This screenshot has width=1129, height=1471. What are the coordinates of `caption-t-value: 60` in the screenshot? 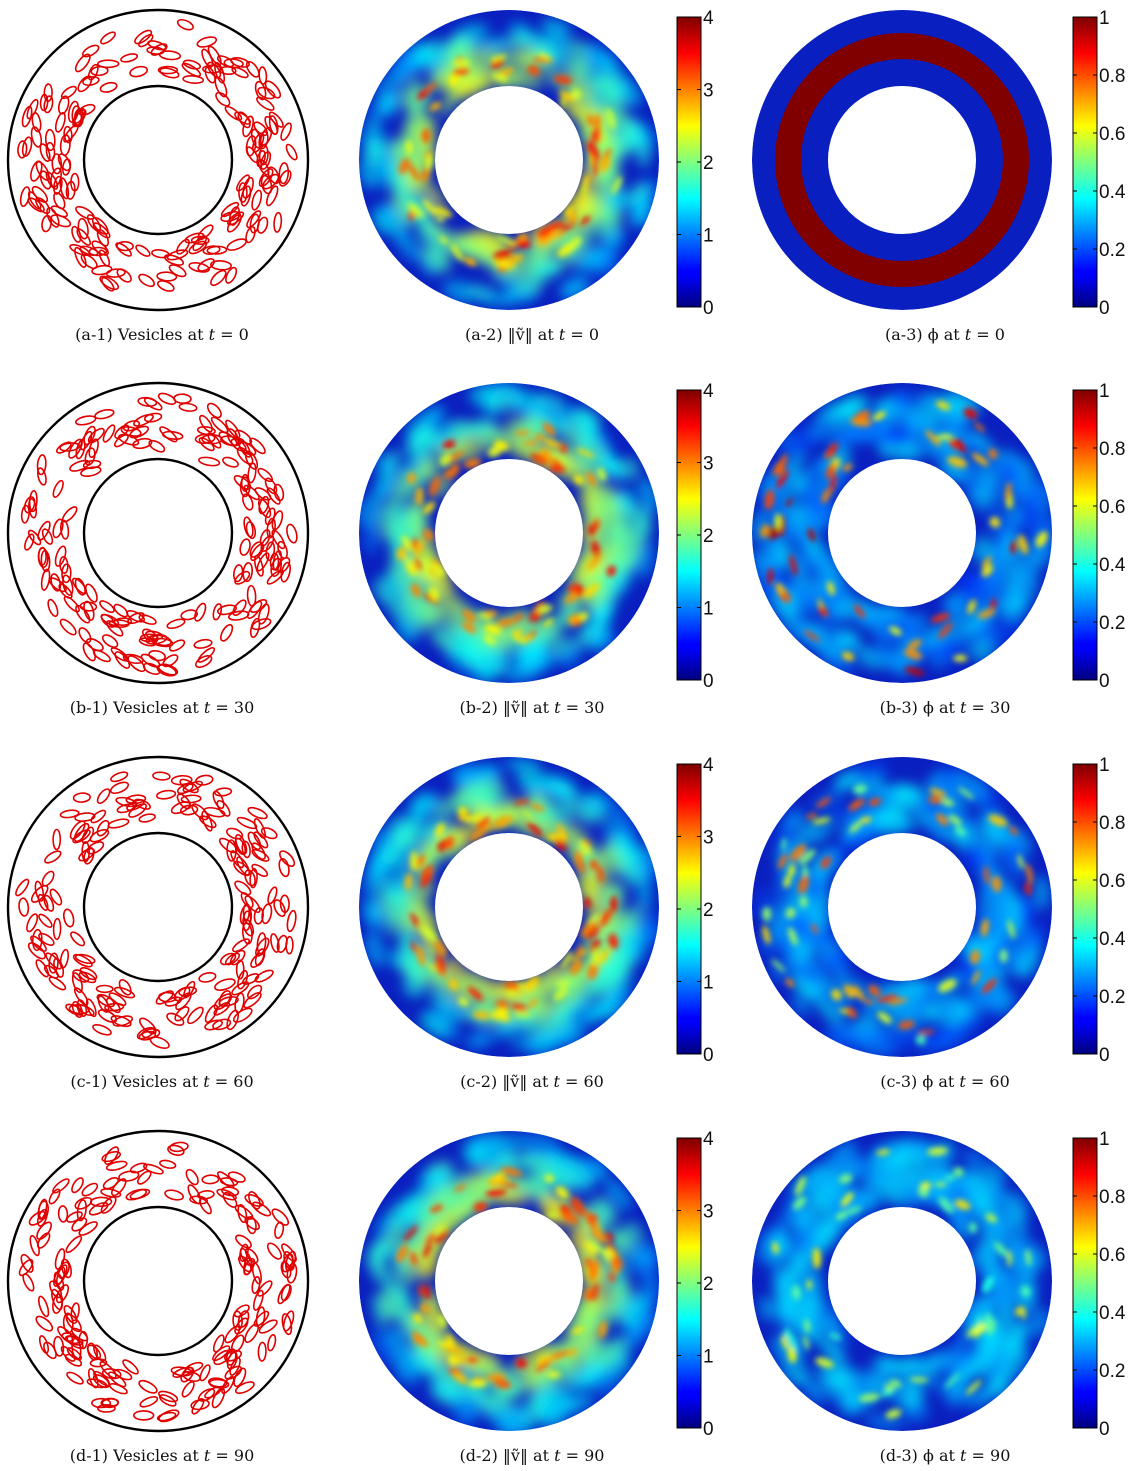 It's located at (999, 1081).